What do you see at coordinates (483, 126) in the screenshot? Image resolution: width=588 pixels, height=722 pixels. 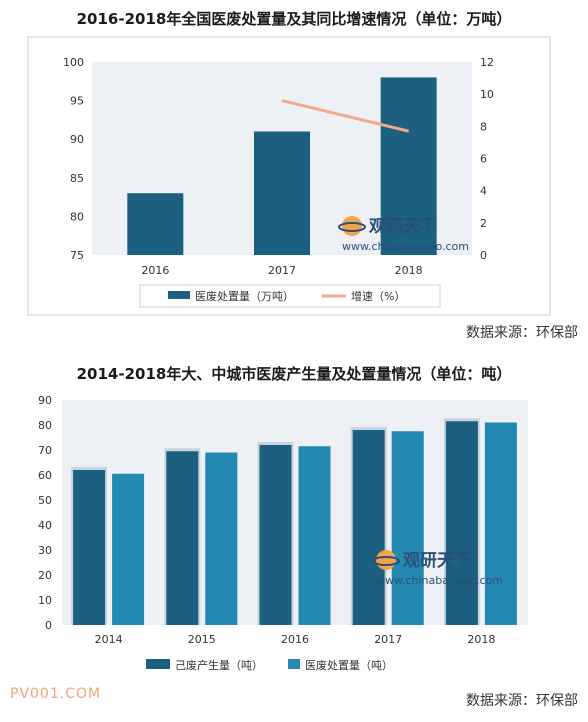 I see `chart1-right-tick-label: 8` at bounding box center [483, 126].